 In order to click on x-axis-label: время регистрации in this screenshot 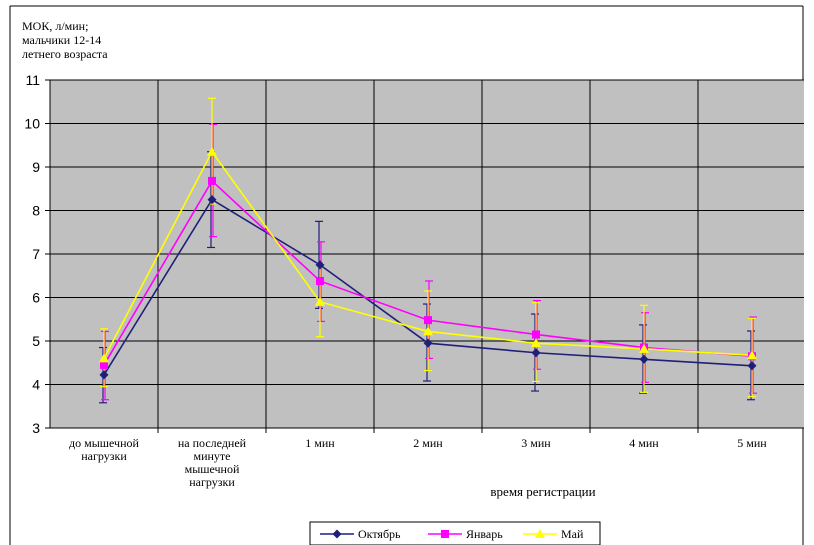, I will do `click(542, 491)`.